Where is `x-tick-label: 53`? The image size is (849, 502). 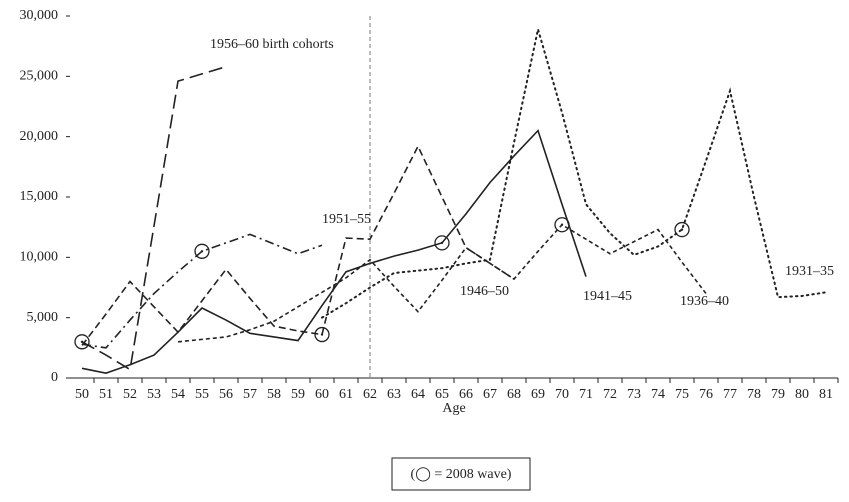 x-tick-label: 53 is located at coordinates (154, 394).